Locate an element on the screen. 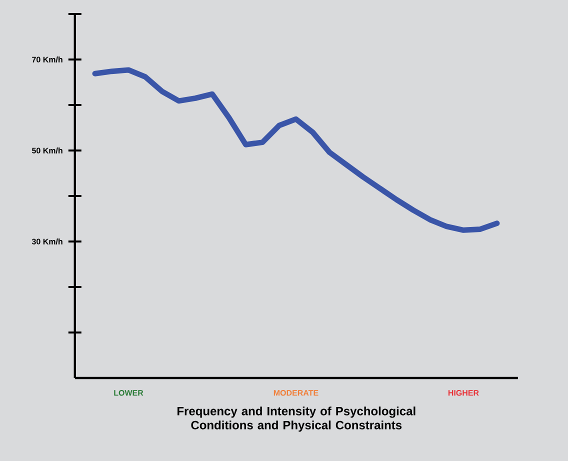  x-tick-label: MODERATE is located at coordinates (296, 393).